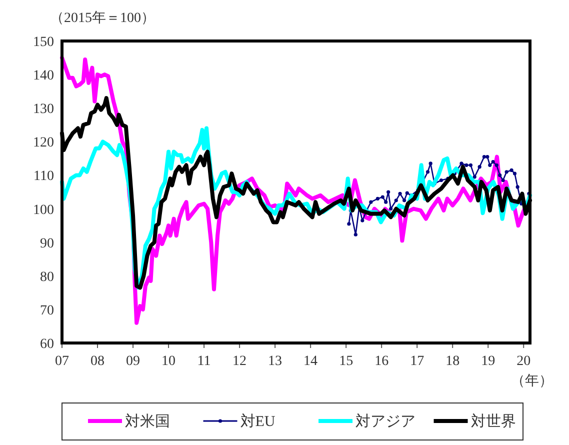 The height and width of the screenshot is (445, 569). I want to click on x-tick-label: 10, so click(169, 361).